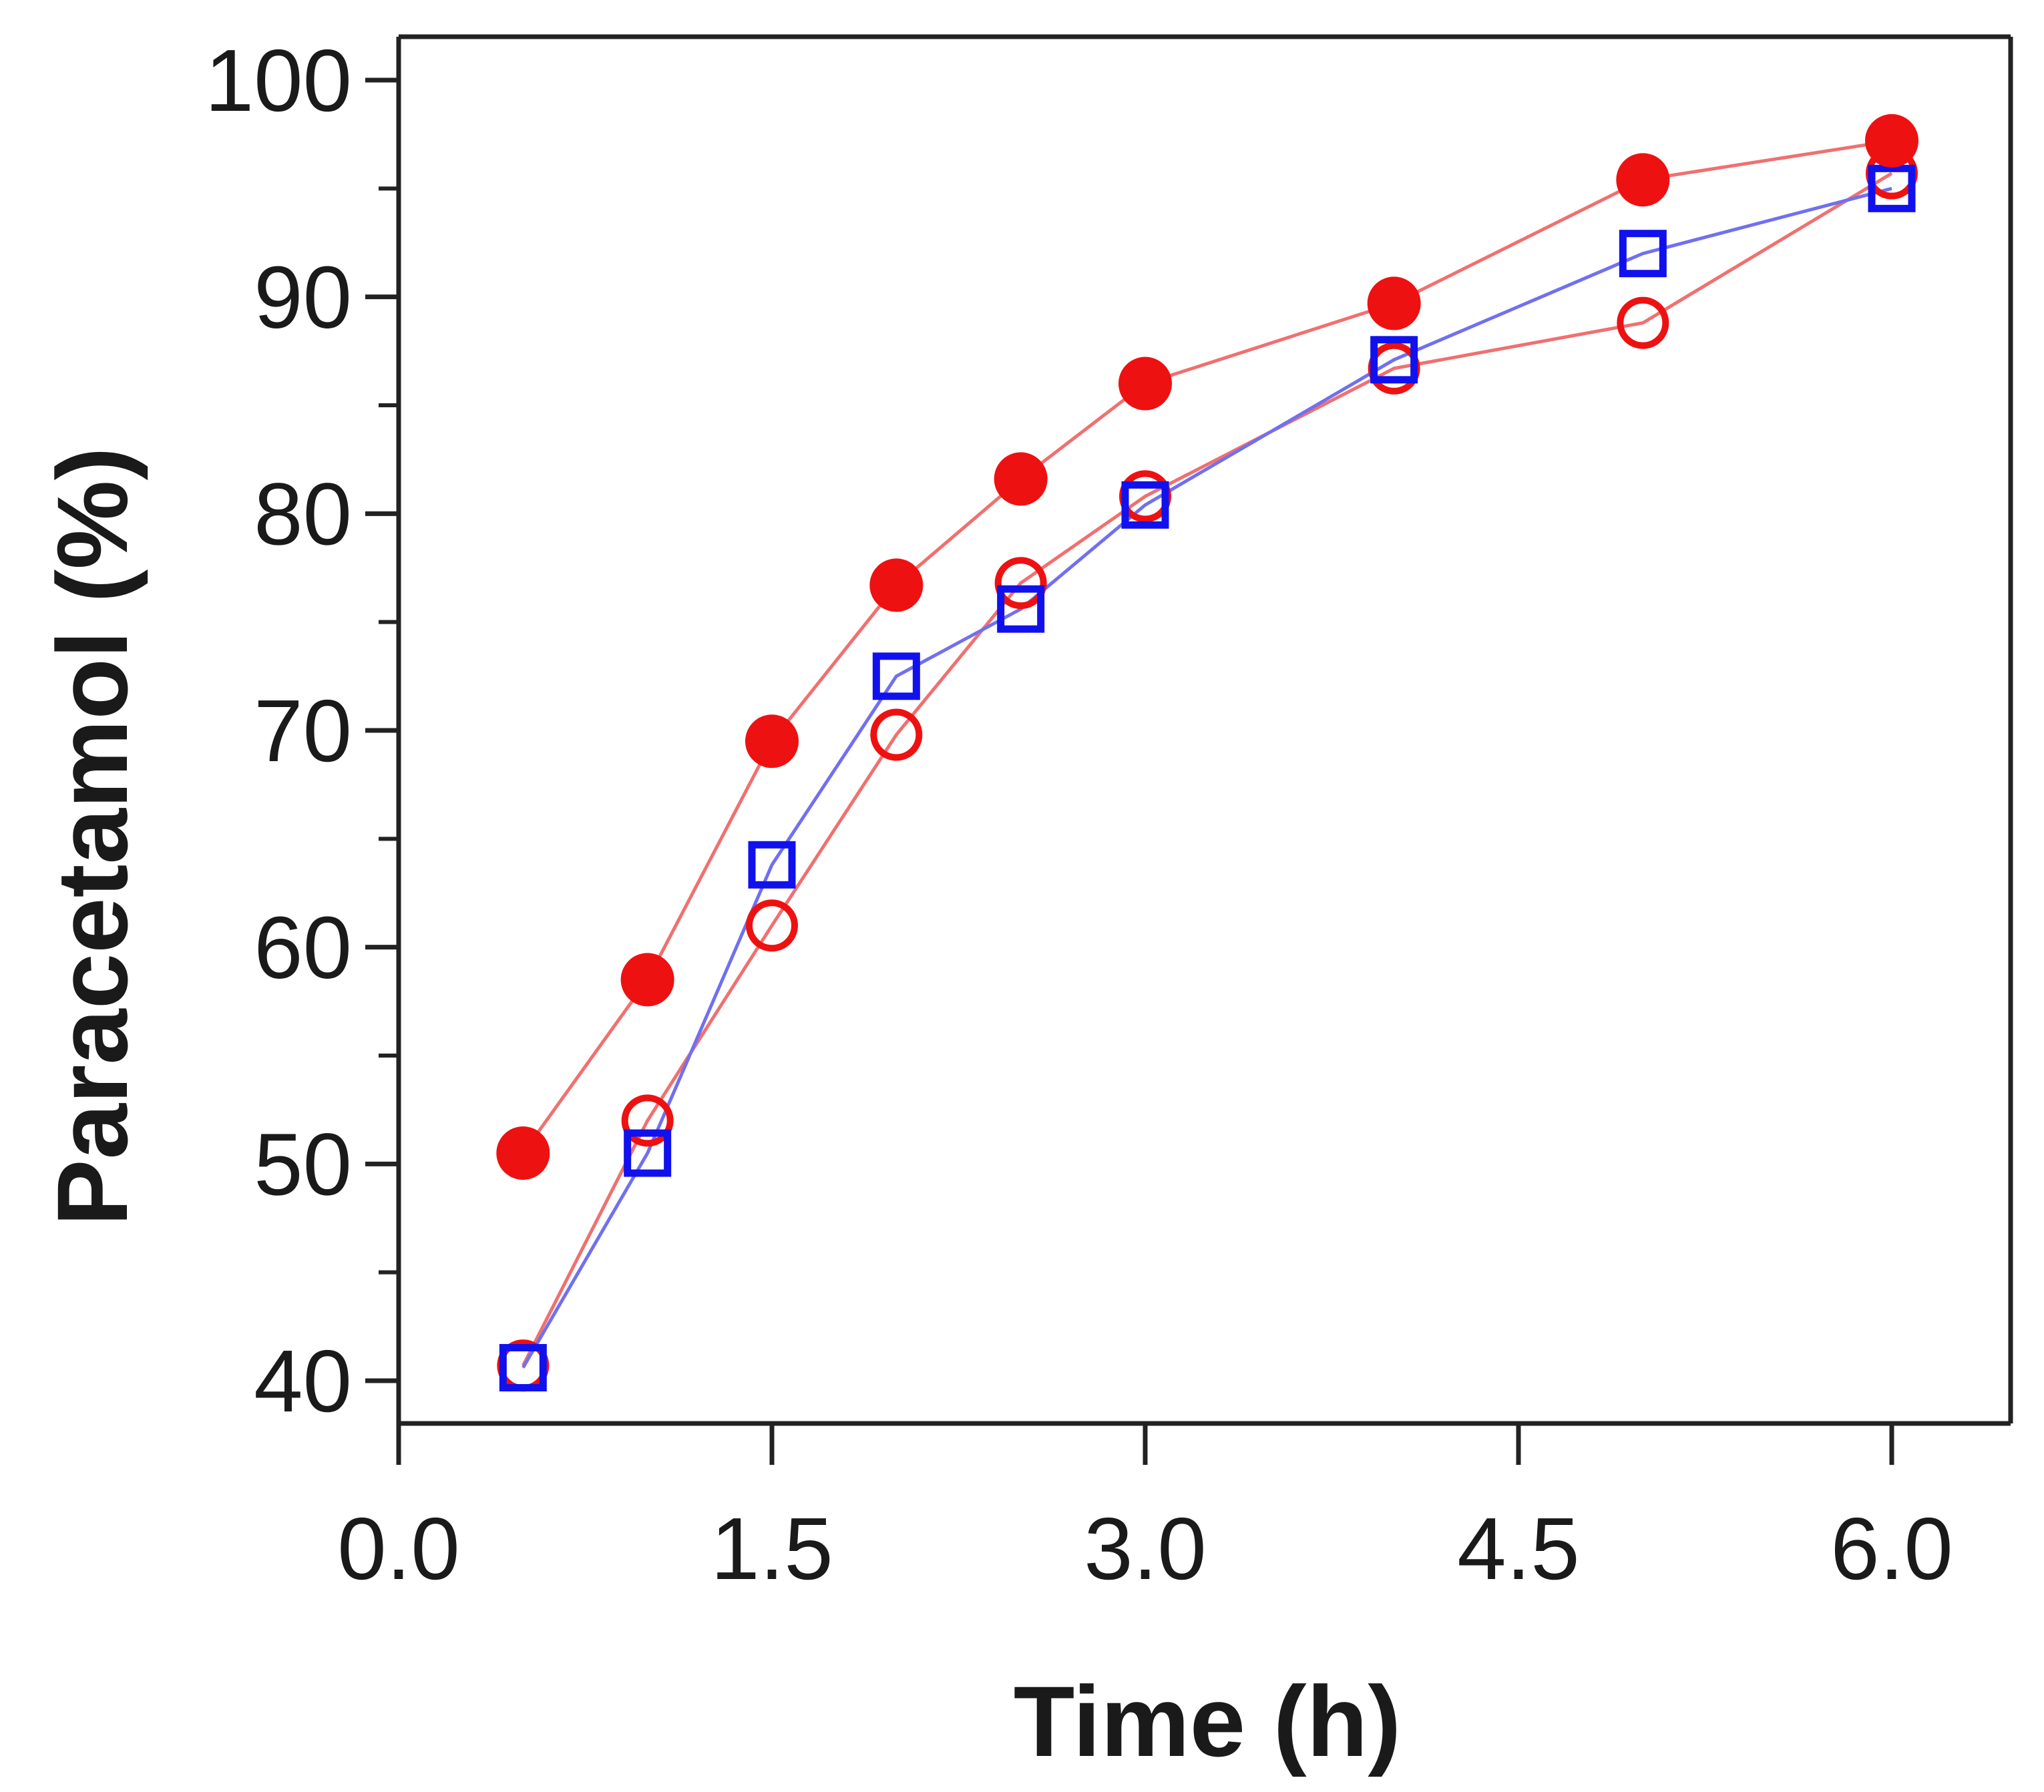 This screenshot has width=2044, height=1792. I want to click on x-axis-title: Time (h), so click(1208, 1721).